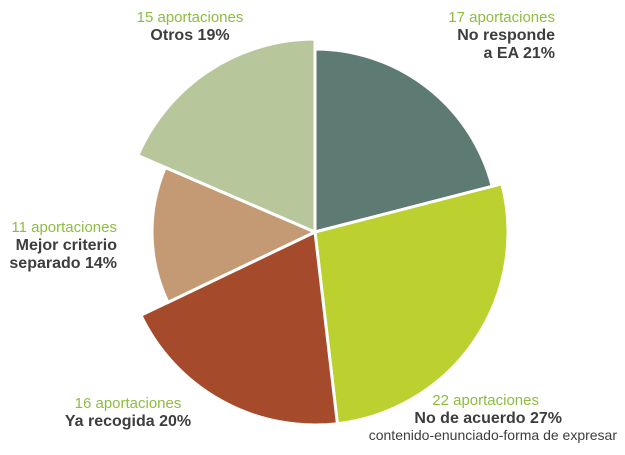  What do you see at coordinates (128, 421) in the screenshot?
I see `slice-name-ya-recogida: Ya recogida 20%` at bounding box center [128, 421].